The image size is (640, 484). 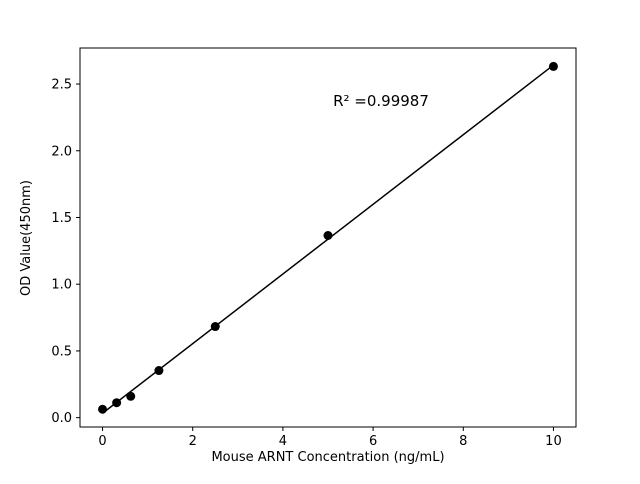 What do you see at coordinates (61, 351) in the screenshot?
I see `y-tick-label: 0.5` at bounding box center [61, 351].